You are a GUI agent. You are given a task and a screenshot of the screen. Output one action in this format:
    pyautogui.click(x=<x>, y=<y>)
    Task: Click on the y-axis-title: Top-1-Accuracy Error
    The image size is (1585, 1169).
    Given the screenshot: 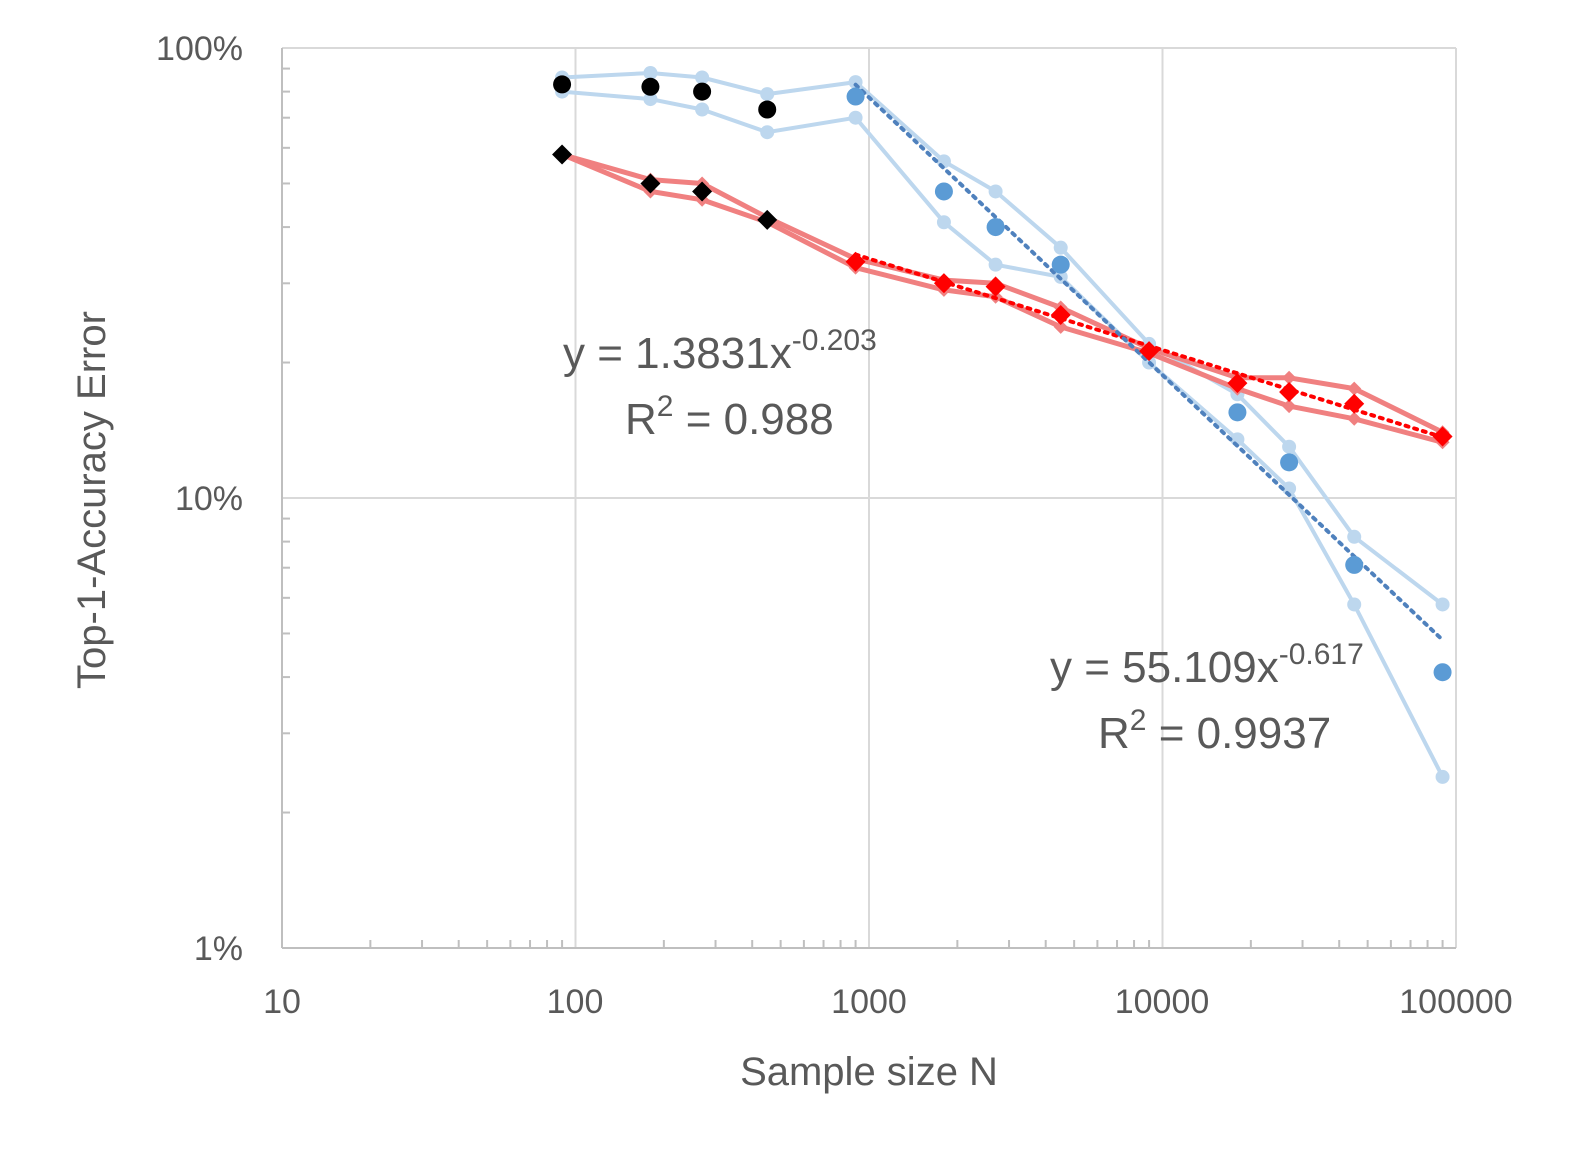 What is the action you would take?
    pyautogui.click(x=92, y=500)
    